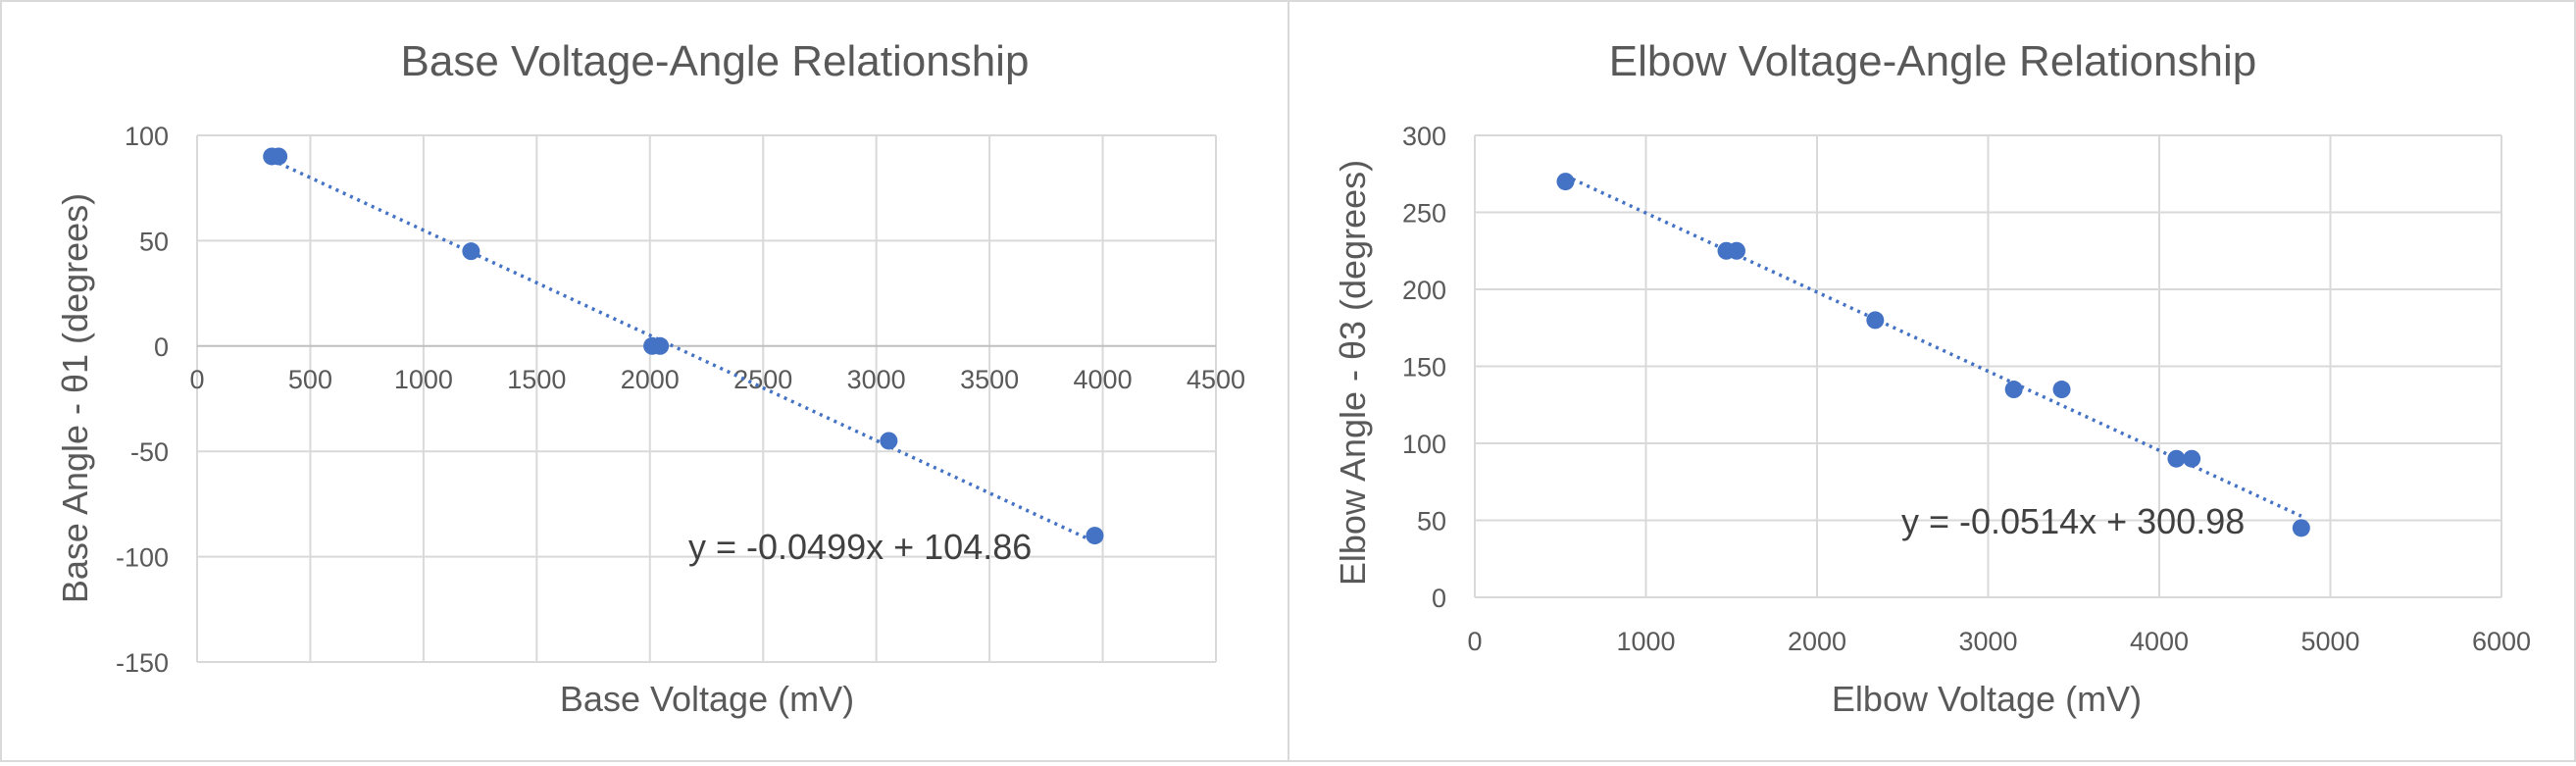  What do you see at coordinates (990, 380) in the screenshot?
I see `x-tick-label: 3500` at bounding box center [990, 380].